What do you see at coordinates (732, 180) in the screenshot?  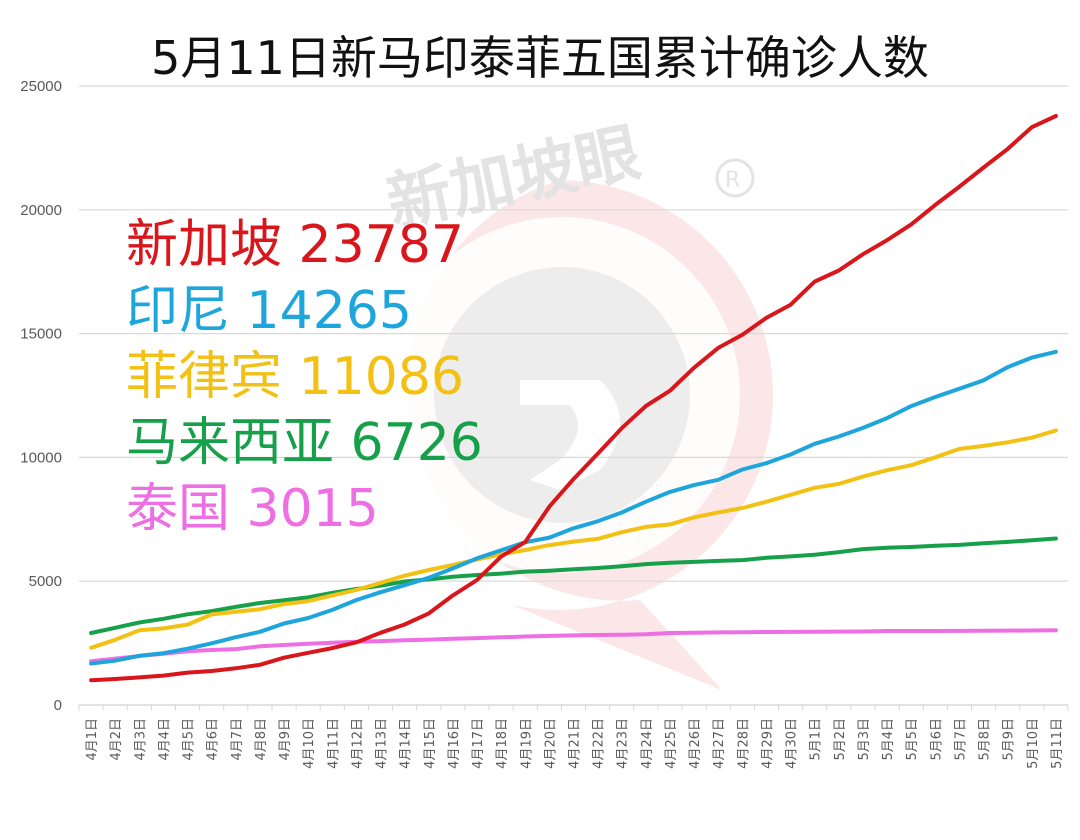 I see `registered-icon: R` at bounding box center [732, 180].